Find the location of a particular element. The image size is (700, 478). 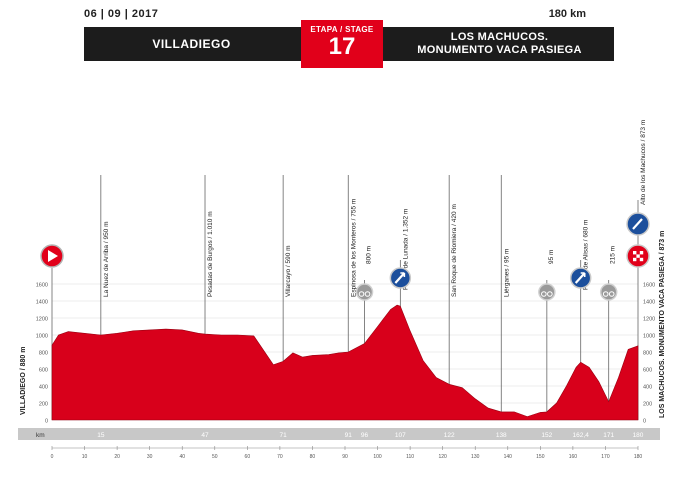

point-label: 215 m is located at coordinates (613, 255).